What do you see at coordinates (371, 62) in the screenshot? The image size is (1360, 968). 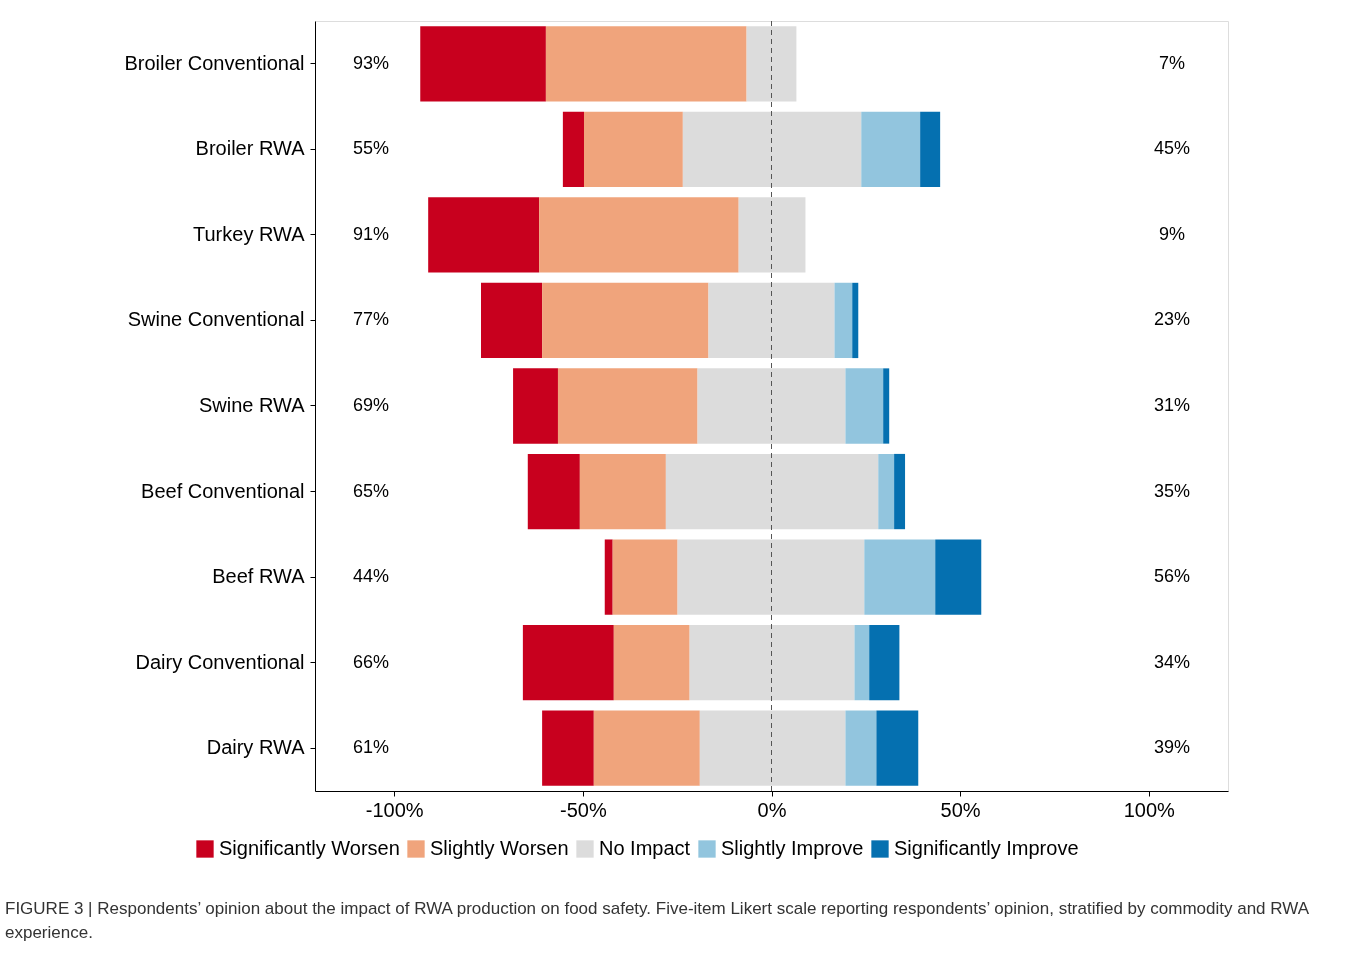 I see `annotation: 93%` at bounding box center [371, 62].